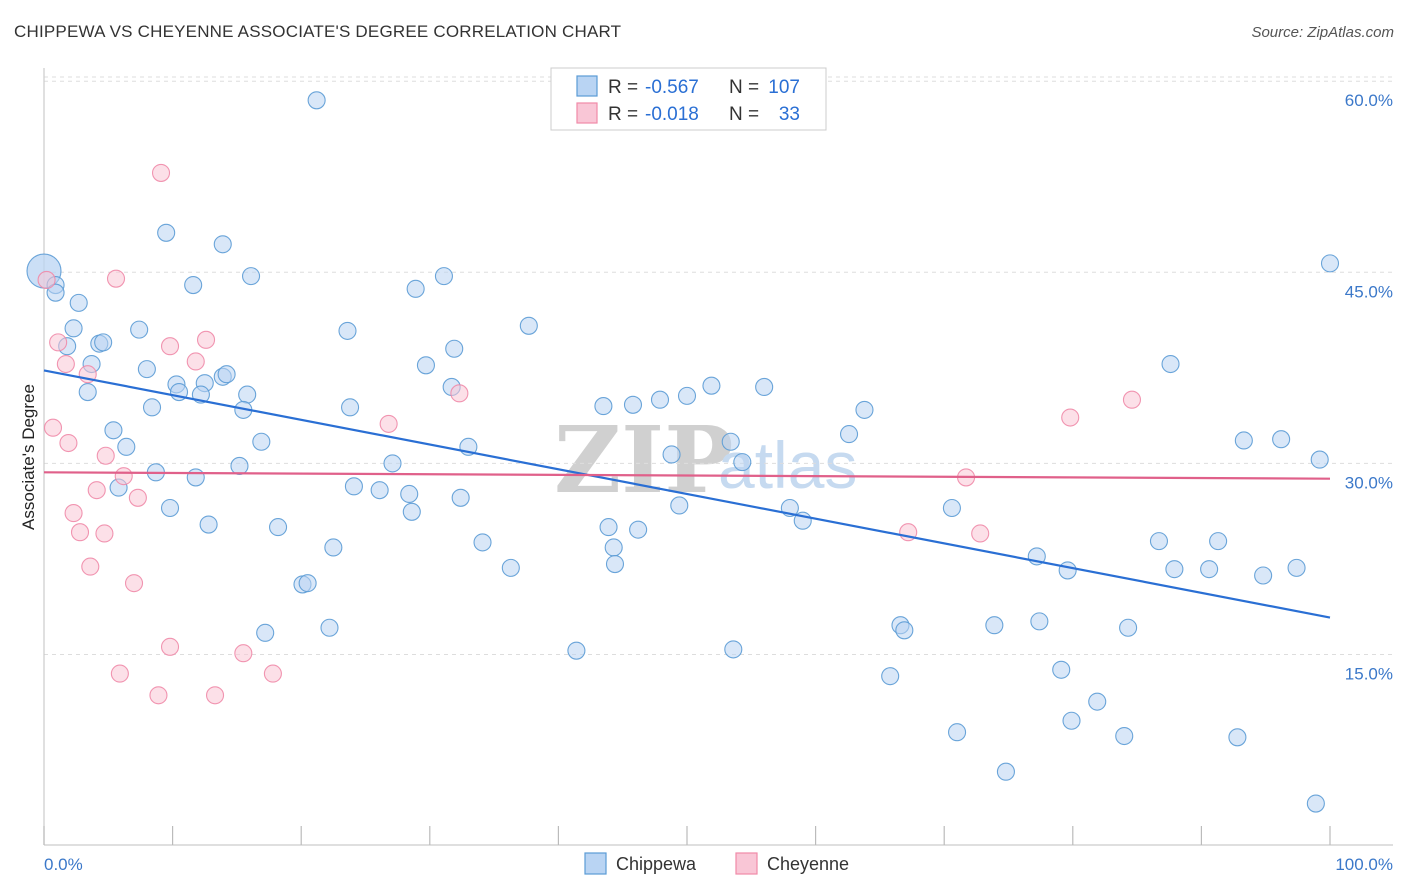  I want to click on watermark: ZIP atlas, so click(705, 460).